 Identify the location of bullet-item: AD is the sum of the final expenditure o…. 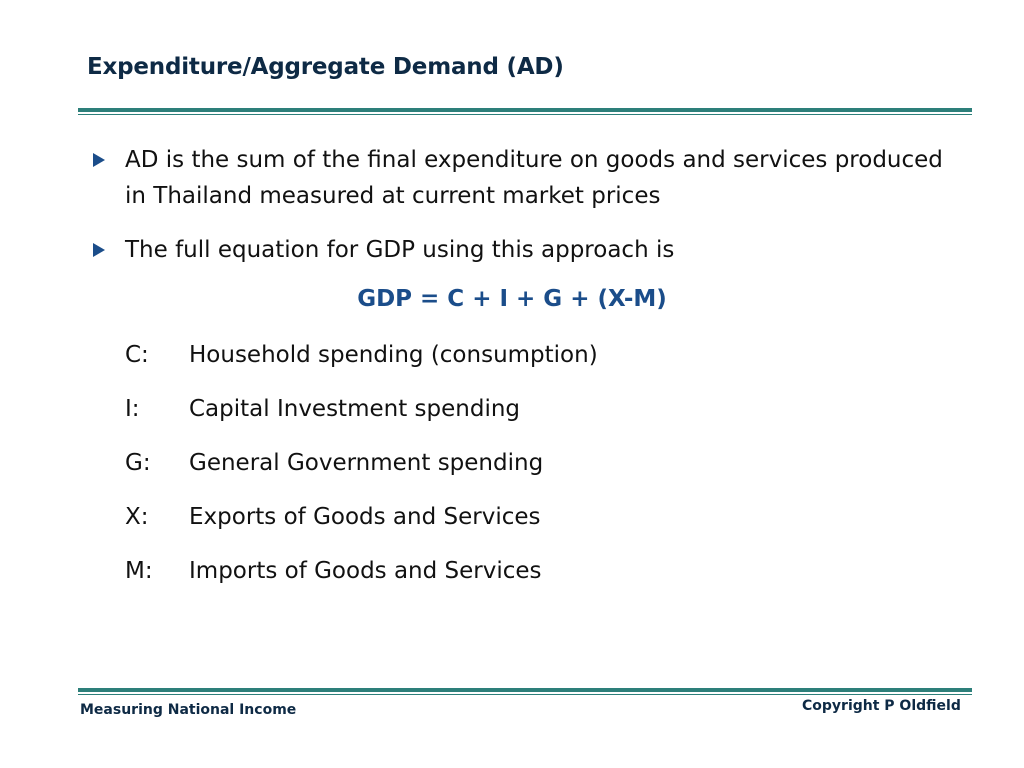
(526, 178).